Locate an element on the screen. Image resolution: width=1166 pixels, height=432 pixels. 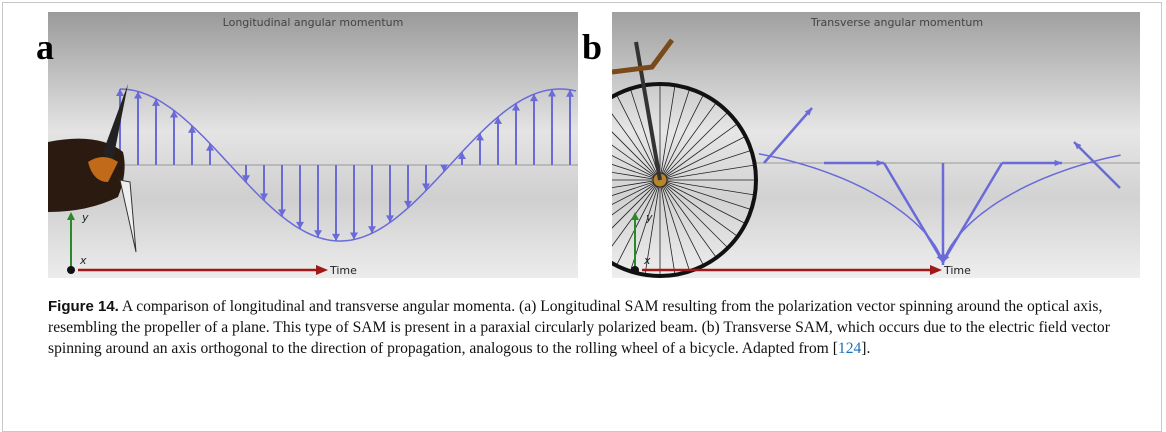
panel-title: Transverse angular momentum is located at coordinates (896, 22).